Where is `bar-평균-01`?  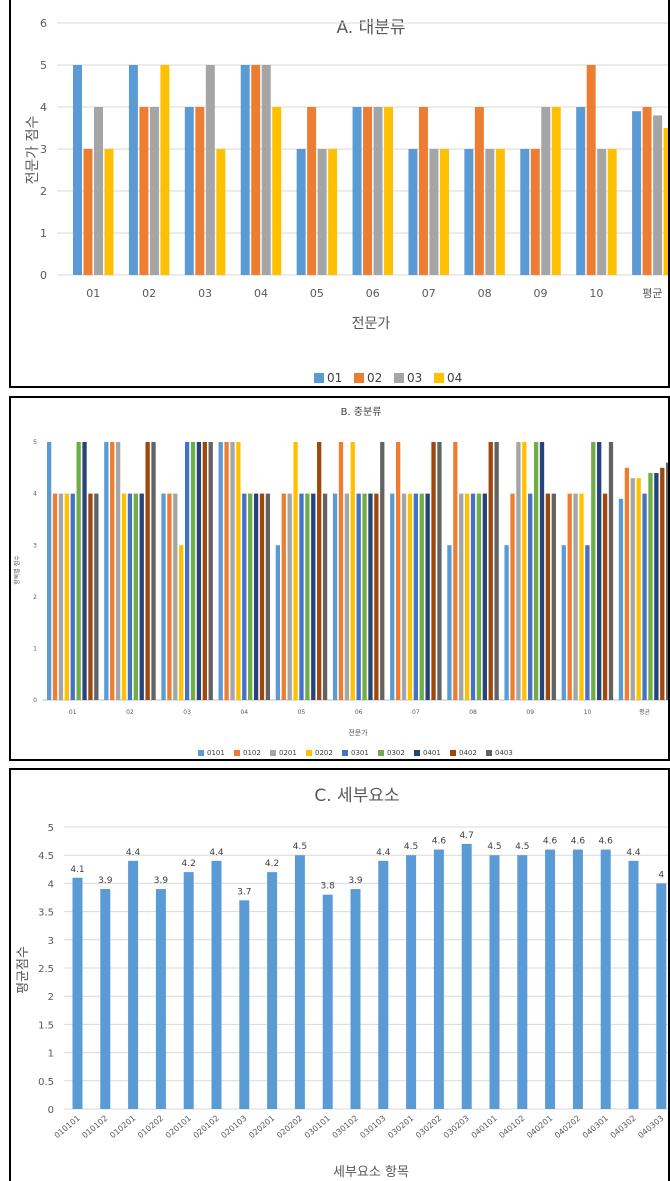
bar-평균-01 is located at coordinates (637, 193).